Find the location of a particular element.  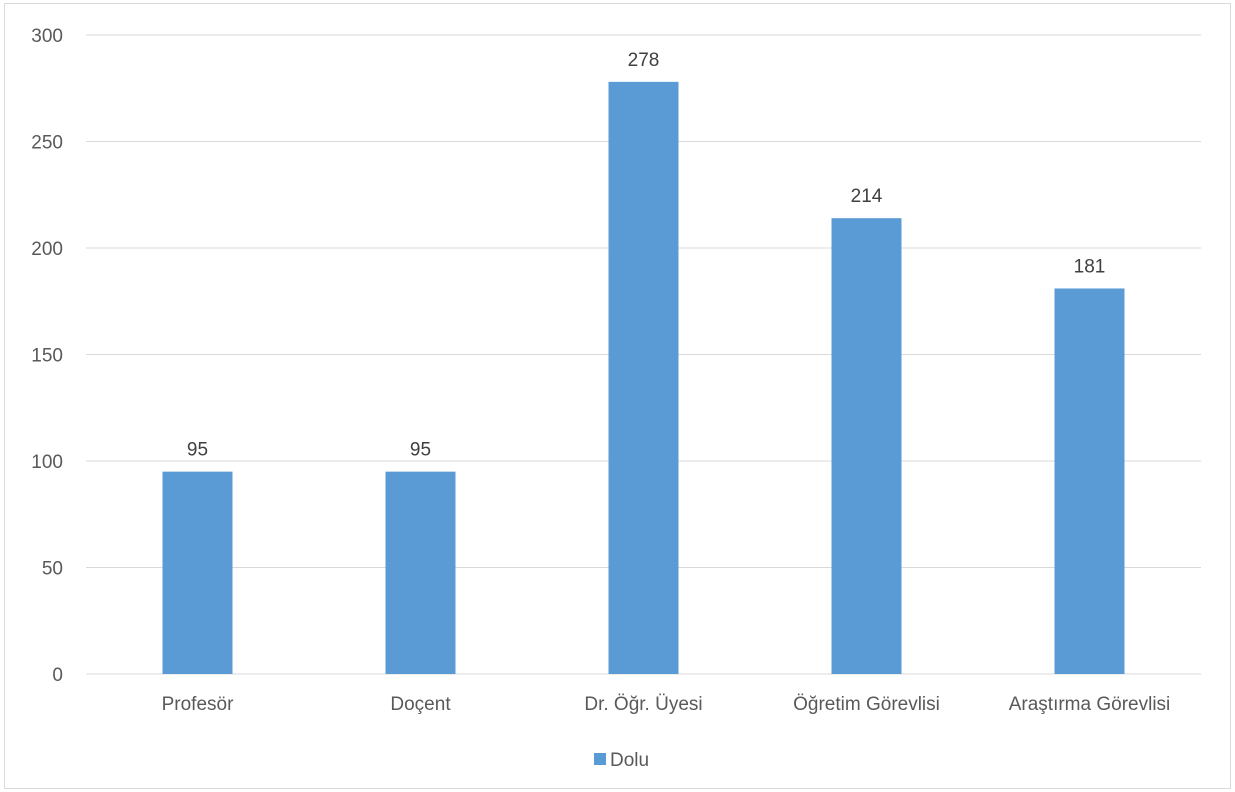

legend: Dolu is located at coordinates (621, 760).